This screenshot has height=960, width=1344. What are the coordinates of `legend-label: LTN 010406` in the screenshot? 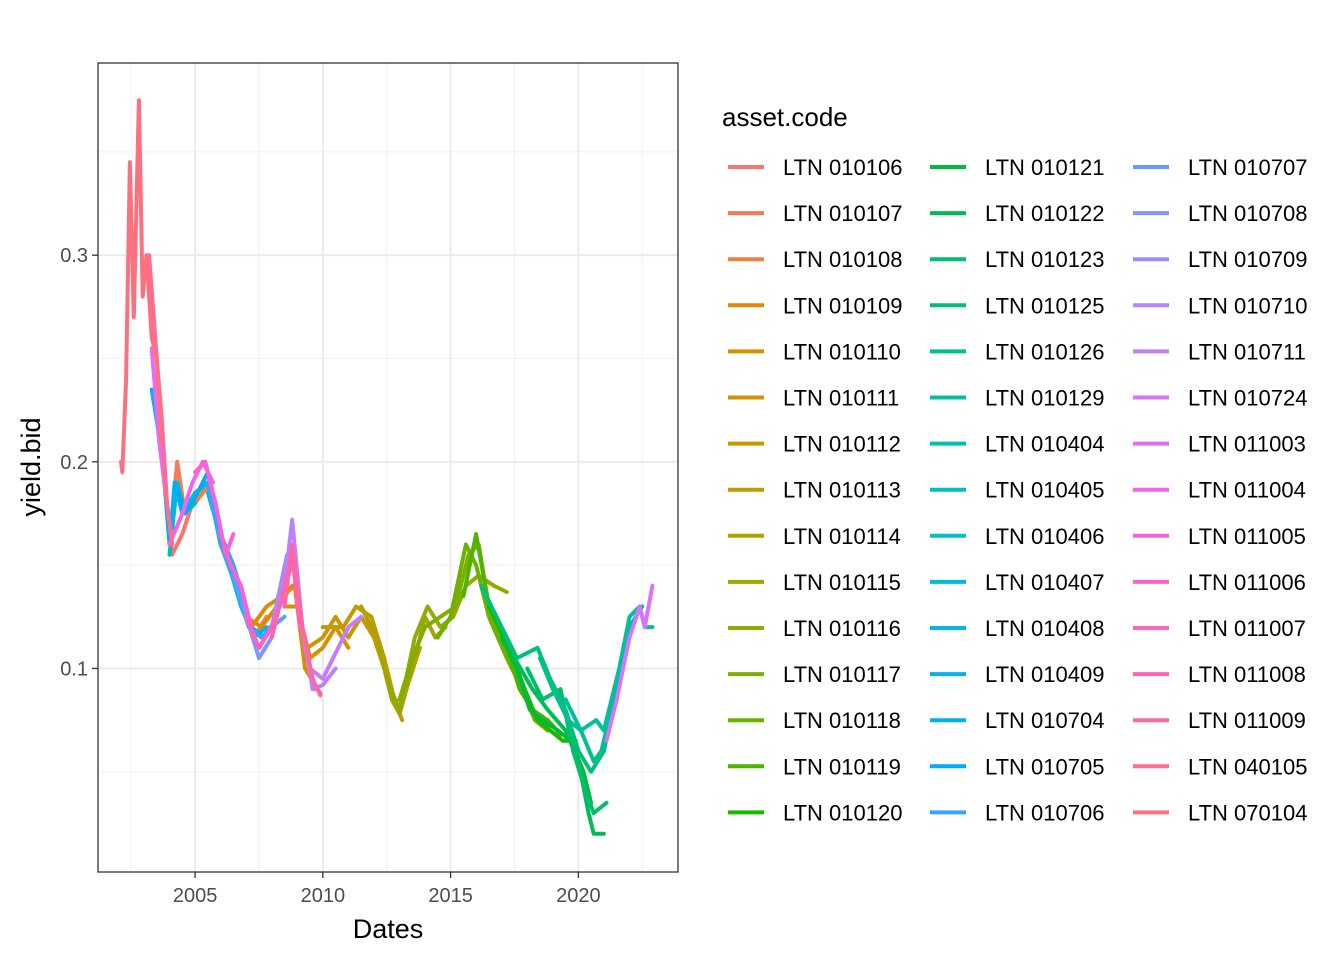 It's located at (1044, 536).